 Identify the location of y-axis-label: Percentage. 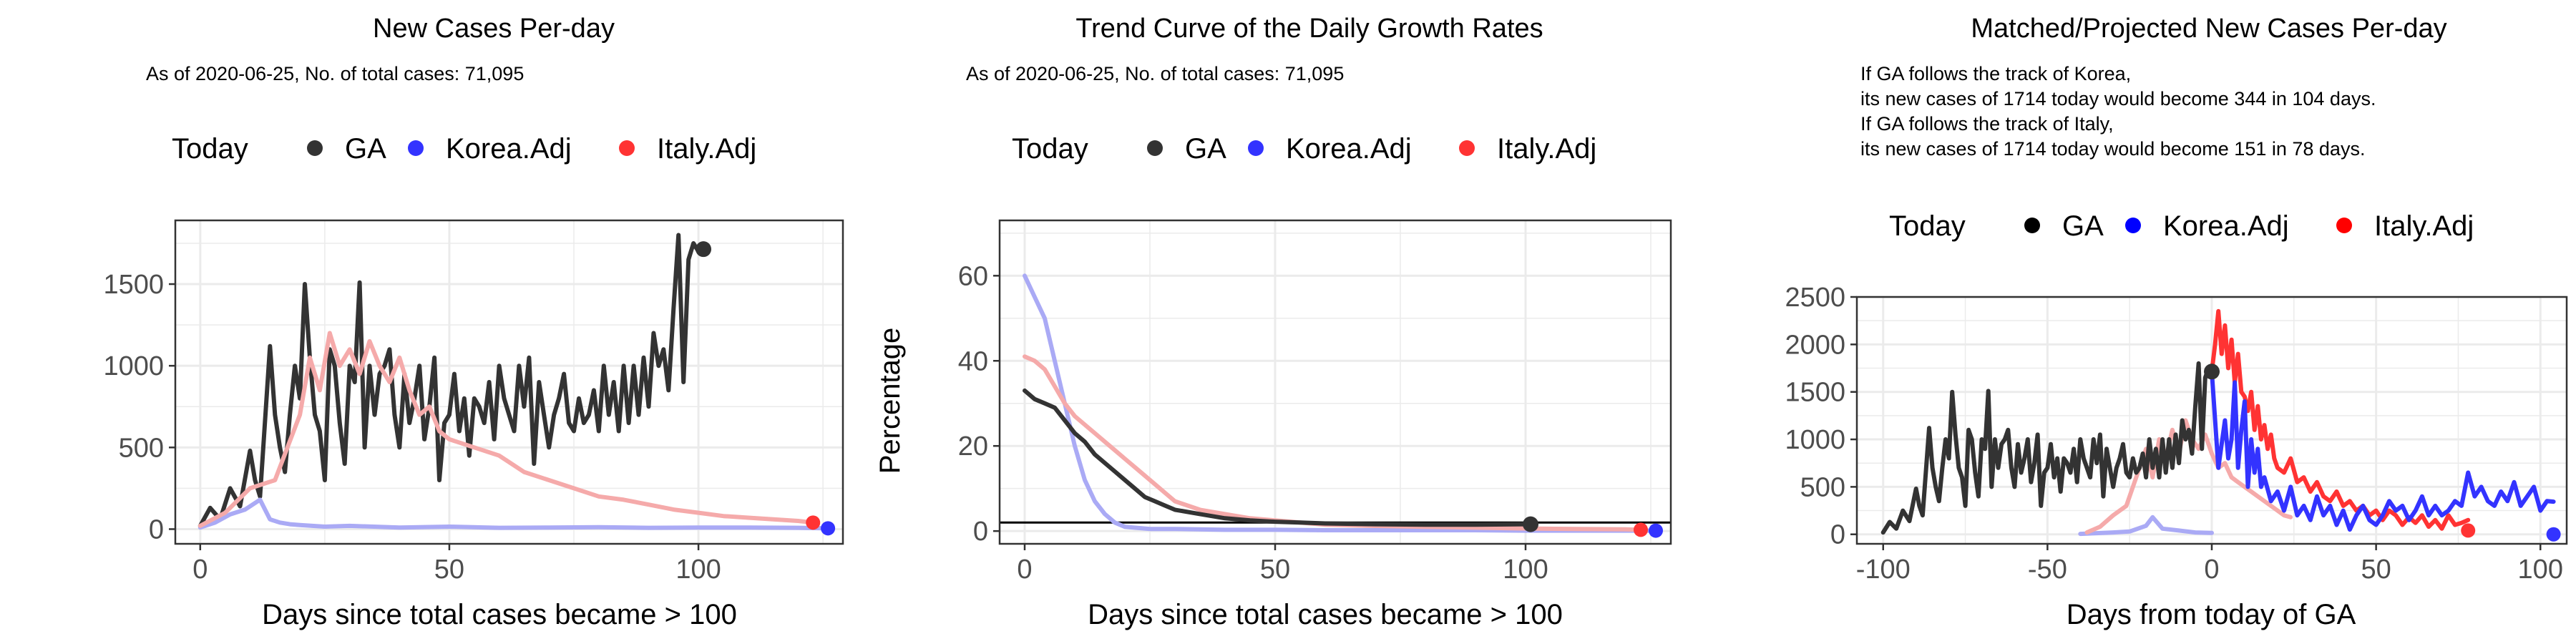
(890, 401).